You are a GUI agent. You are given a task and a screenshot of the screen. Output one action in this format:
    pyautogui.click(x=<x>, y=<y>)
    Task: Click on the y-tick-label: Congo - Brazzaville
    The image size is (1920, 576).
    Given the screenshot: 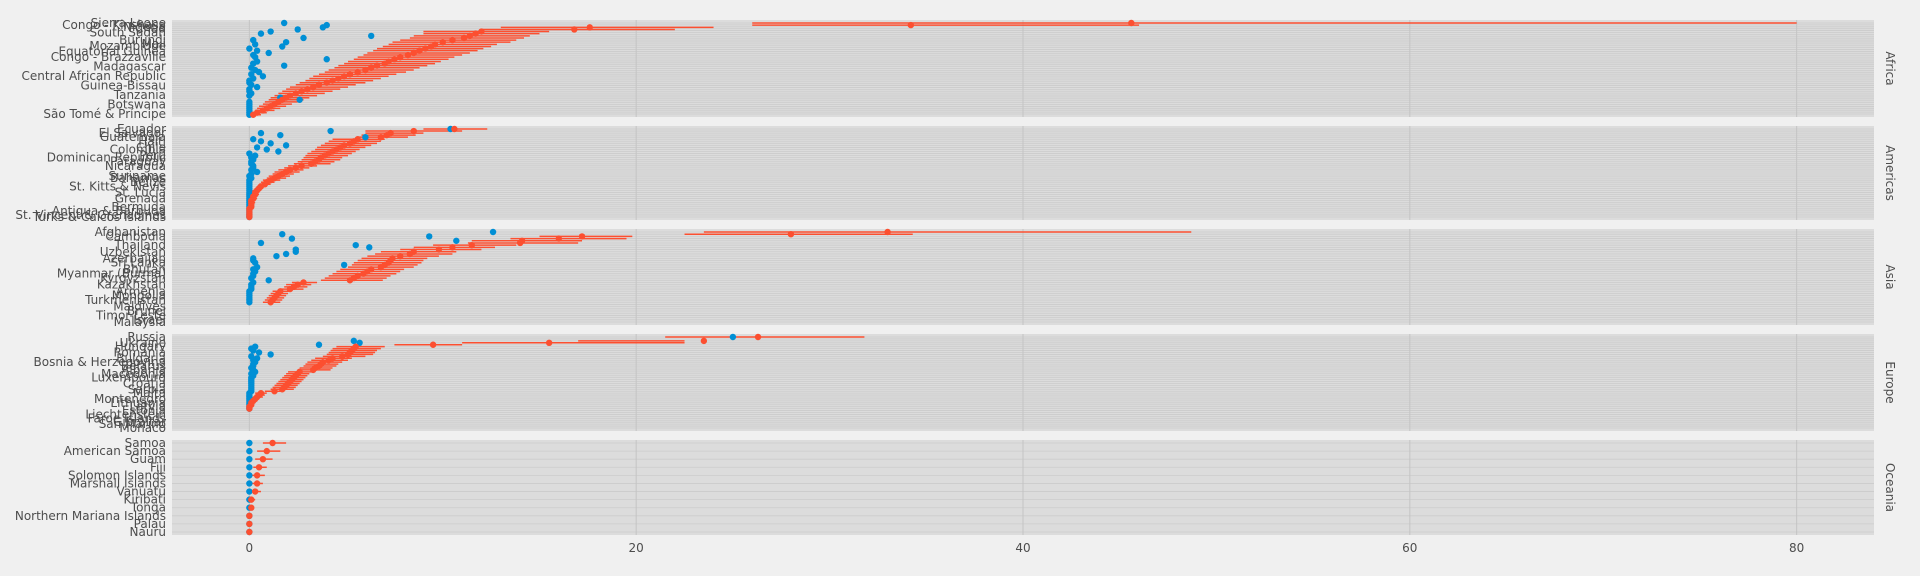 What is the action you would take?
    pyautogui.click(x=108, y=57)
    